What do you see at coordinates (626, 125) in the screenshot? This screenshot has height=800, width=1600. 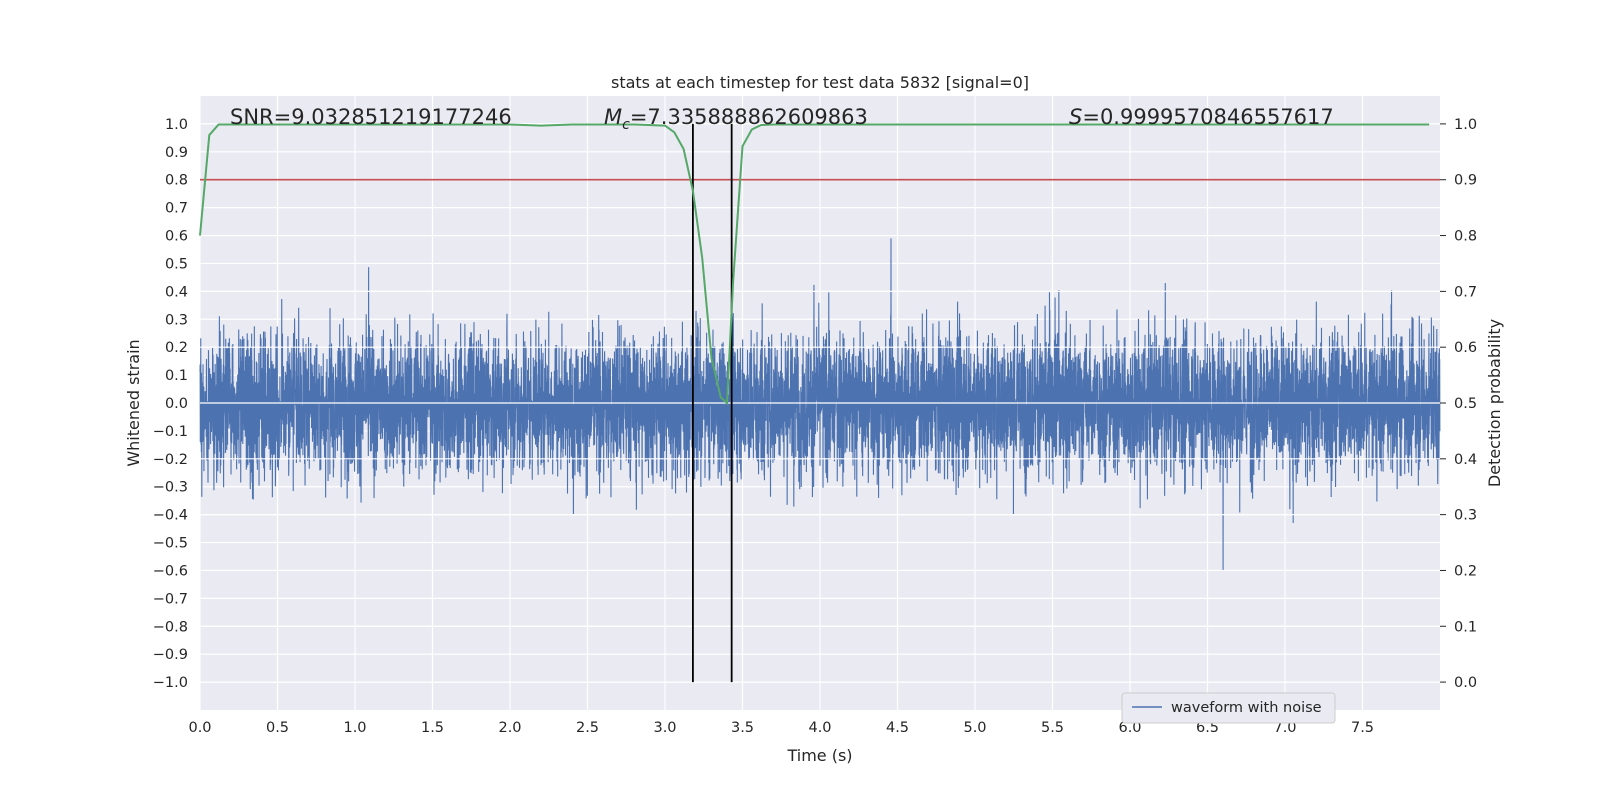 I see `chirp-mass-subscript: c` at bounding box center [626, 125].